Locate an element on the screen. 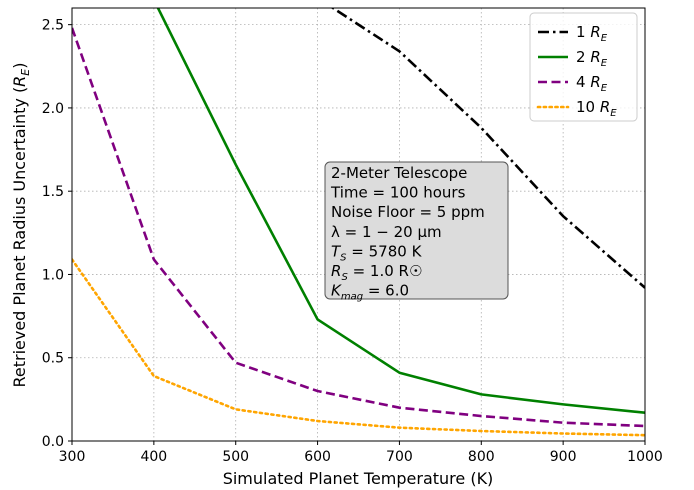 The height and width of the screenshot is (490, 694). x-tick-label: 900 is located at coordinates (563, 457).